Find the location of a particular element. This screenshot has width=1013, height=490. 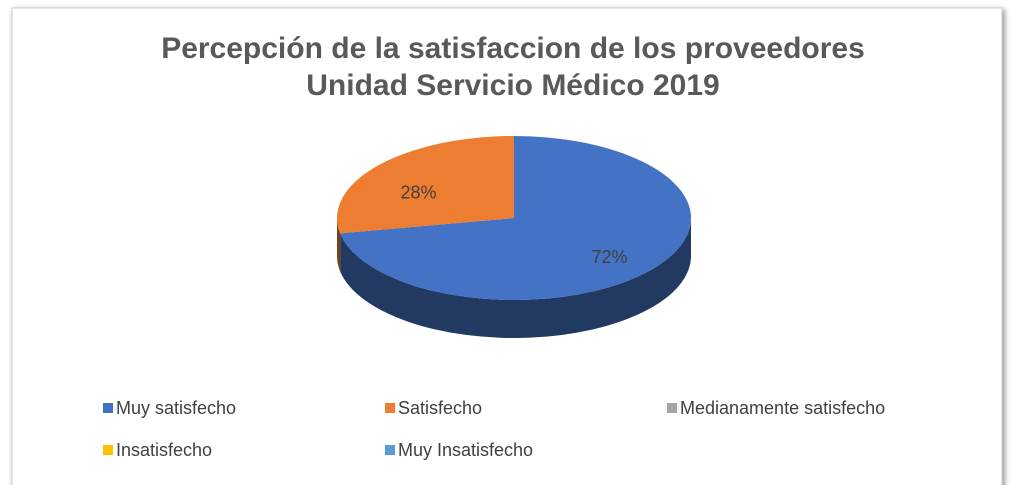

chart-title: Unidad Servicio Médico 2019 is located at coordinates (512, 85).